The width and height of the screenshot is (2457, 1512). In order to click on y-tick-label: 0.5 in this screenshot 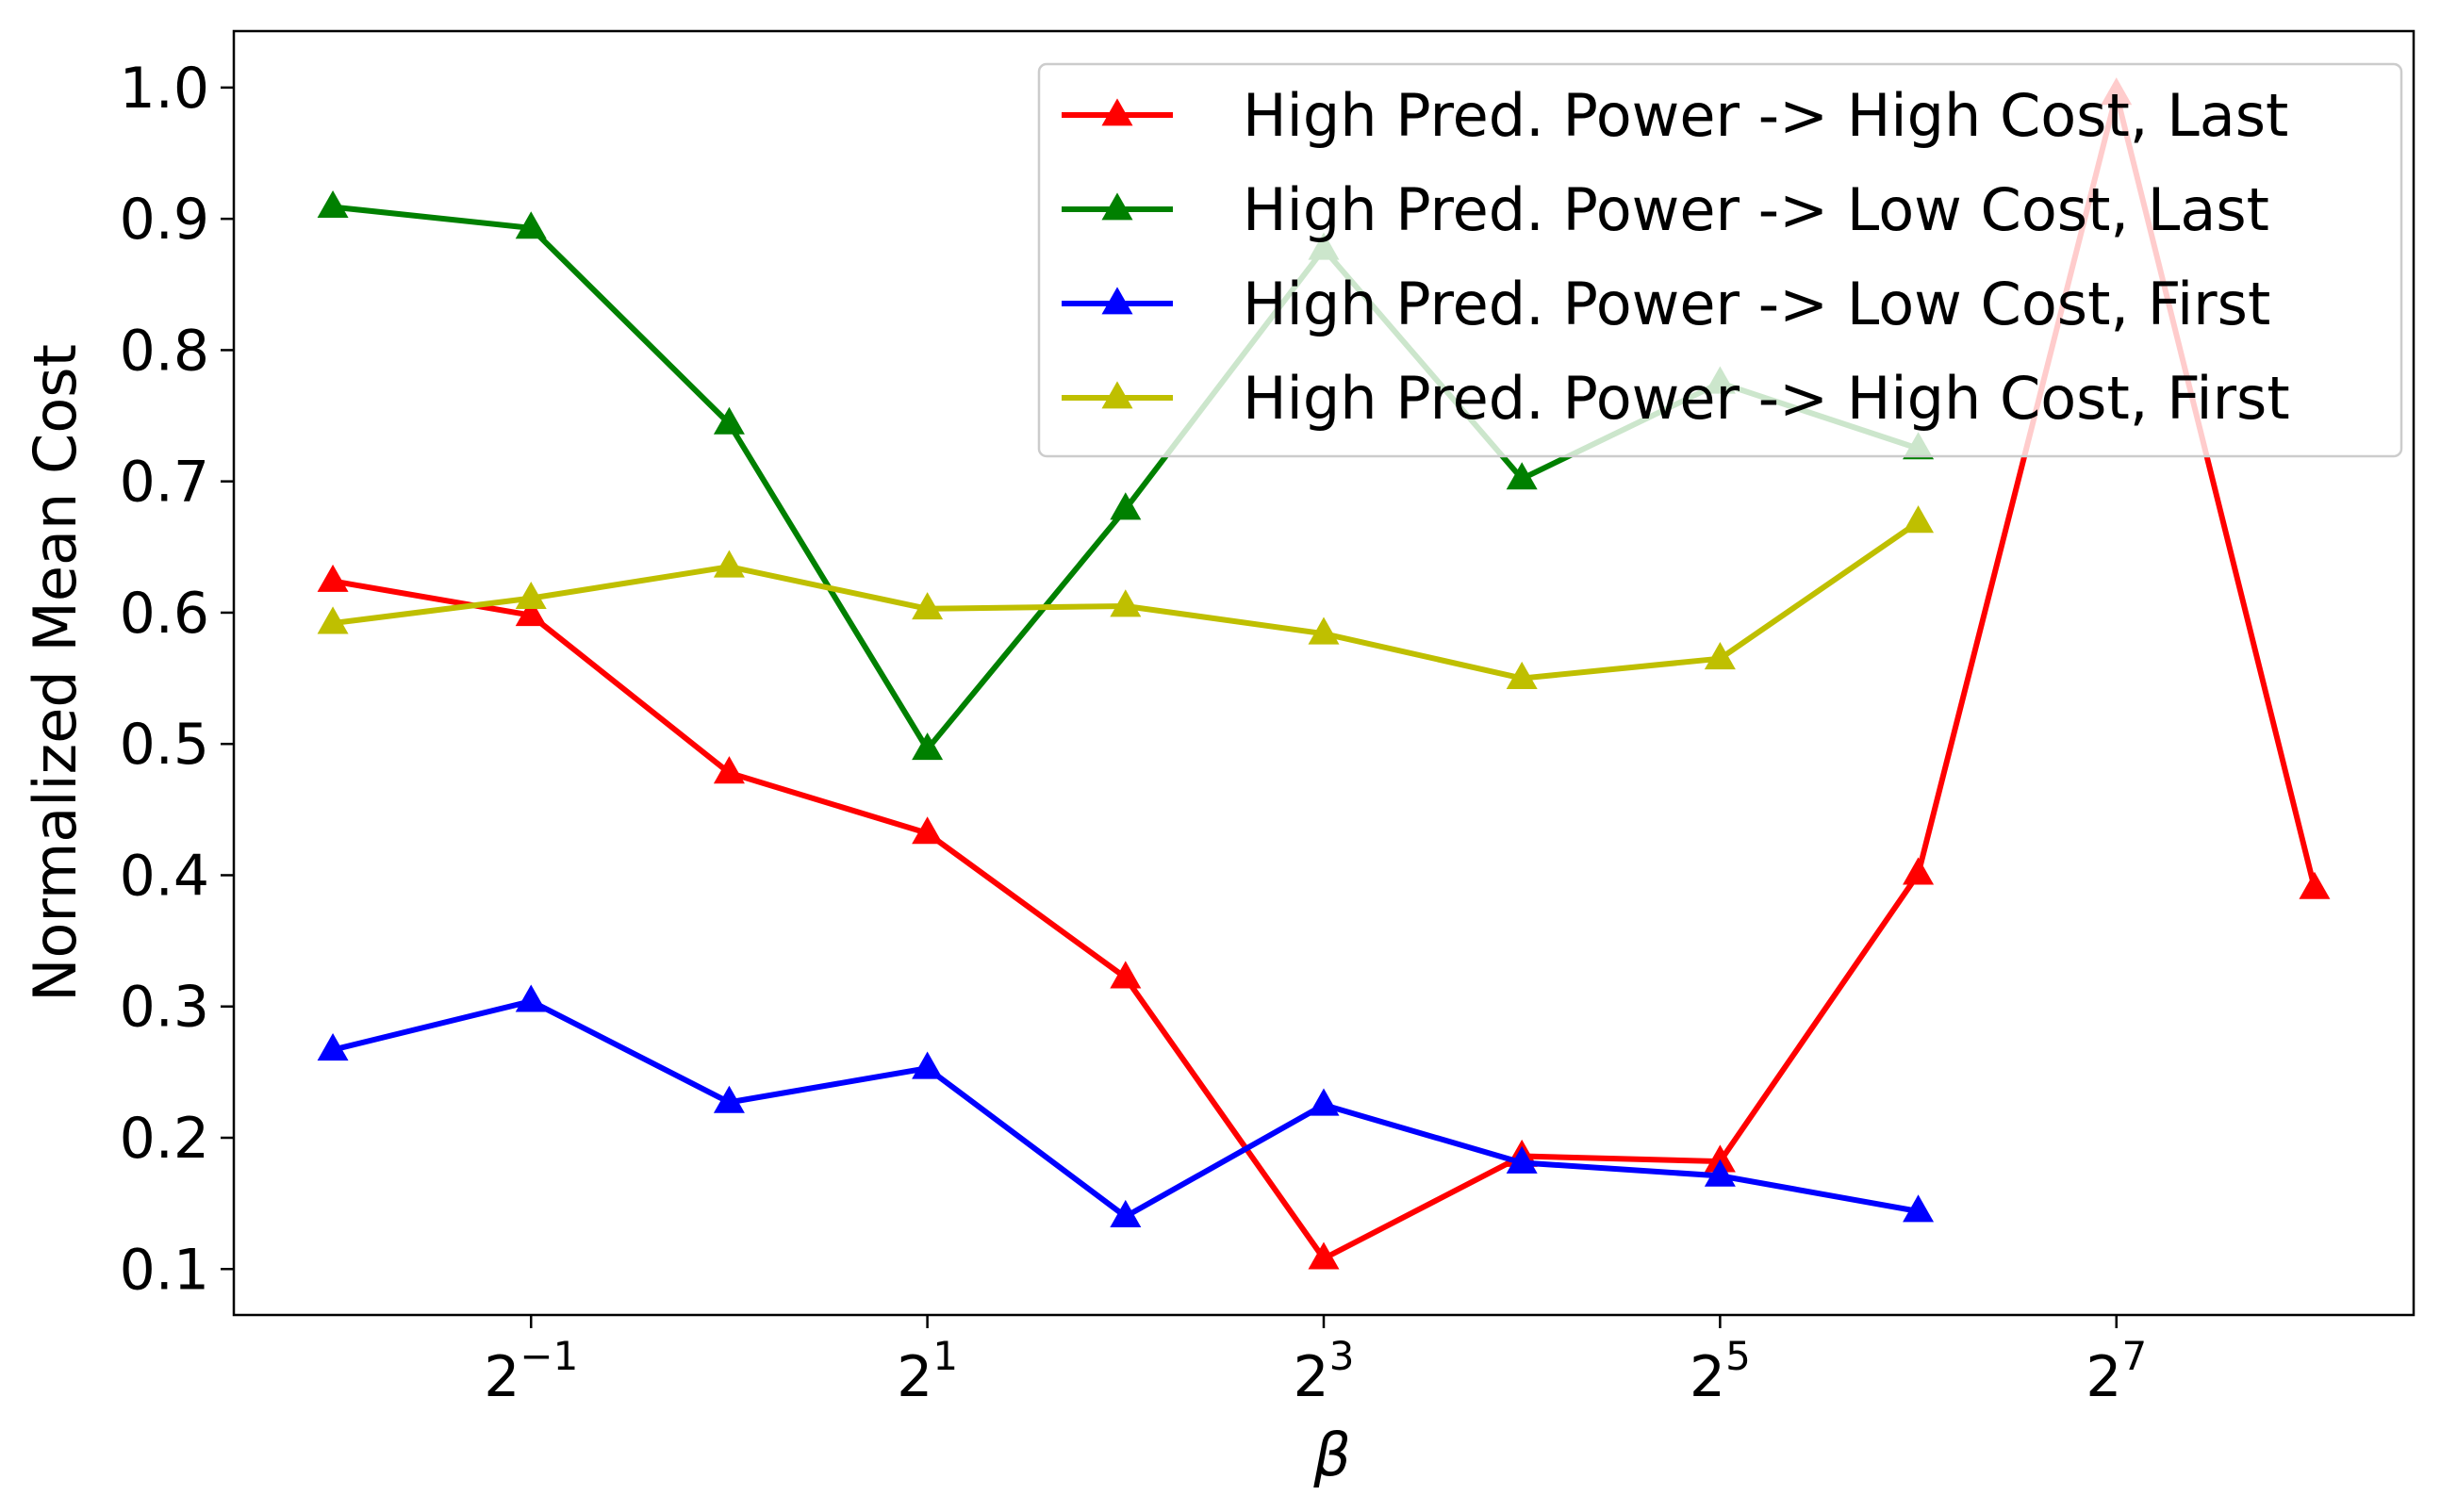, I will do `click(164, 745)`.